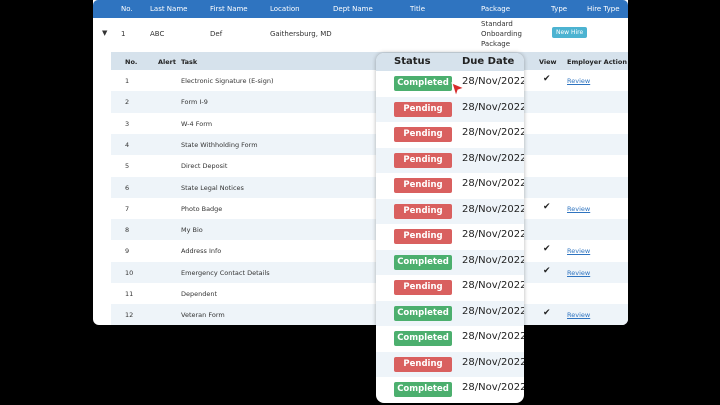 The width and height of the screenshot is (720, 405). Describe the element at coordinates (127, 102) in the screenshot. I see `task-no: 2` at that location.